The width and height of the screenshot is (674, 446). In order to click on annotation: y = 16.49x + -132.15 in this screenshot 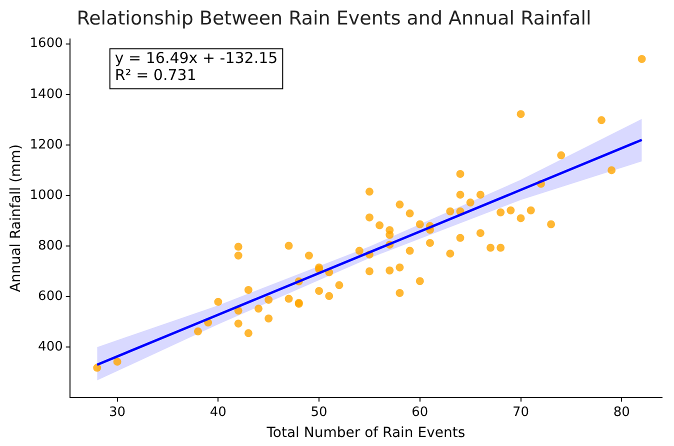, I will do `click(196, 58)`.